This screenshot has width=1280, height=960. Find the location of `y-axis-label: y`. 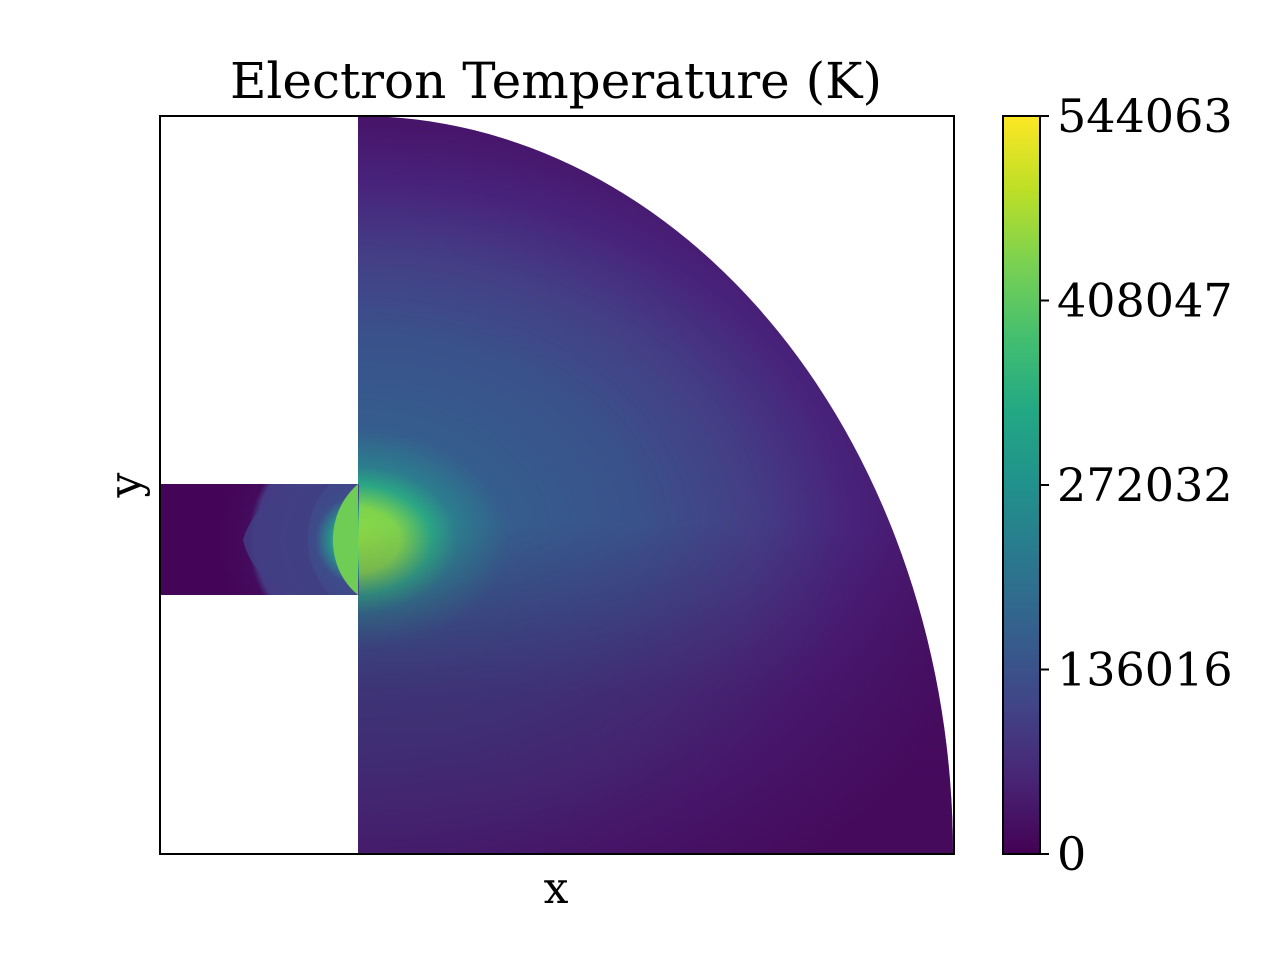

y-axis-label: y is located at coordinates (125, 485).